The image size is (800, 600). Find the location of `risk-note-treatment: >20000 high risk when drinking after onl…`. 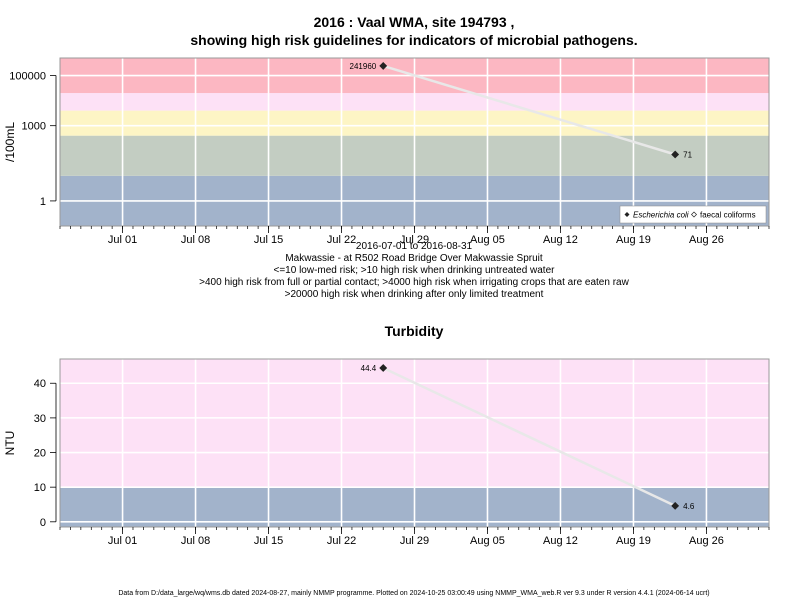

risk-note-treatment: >20000 high risk when drinking after onl… is located at coordinates (414, 294).